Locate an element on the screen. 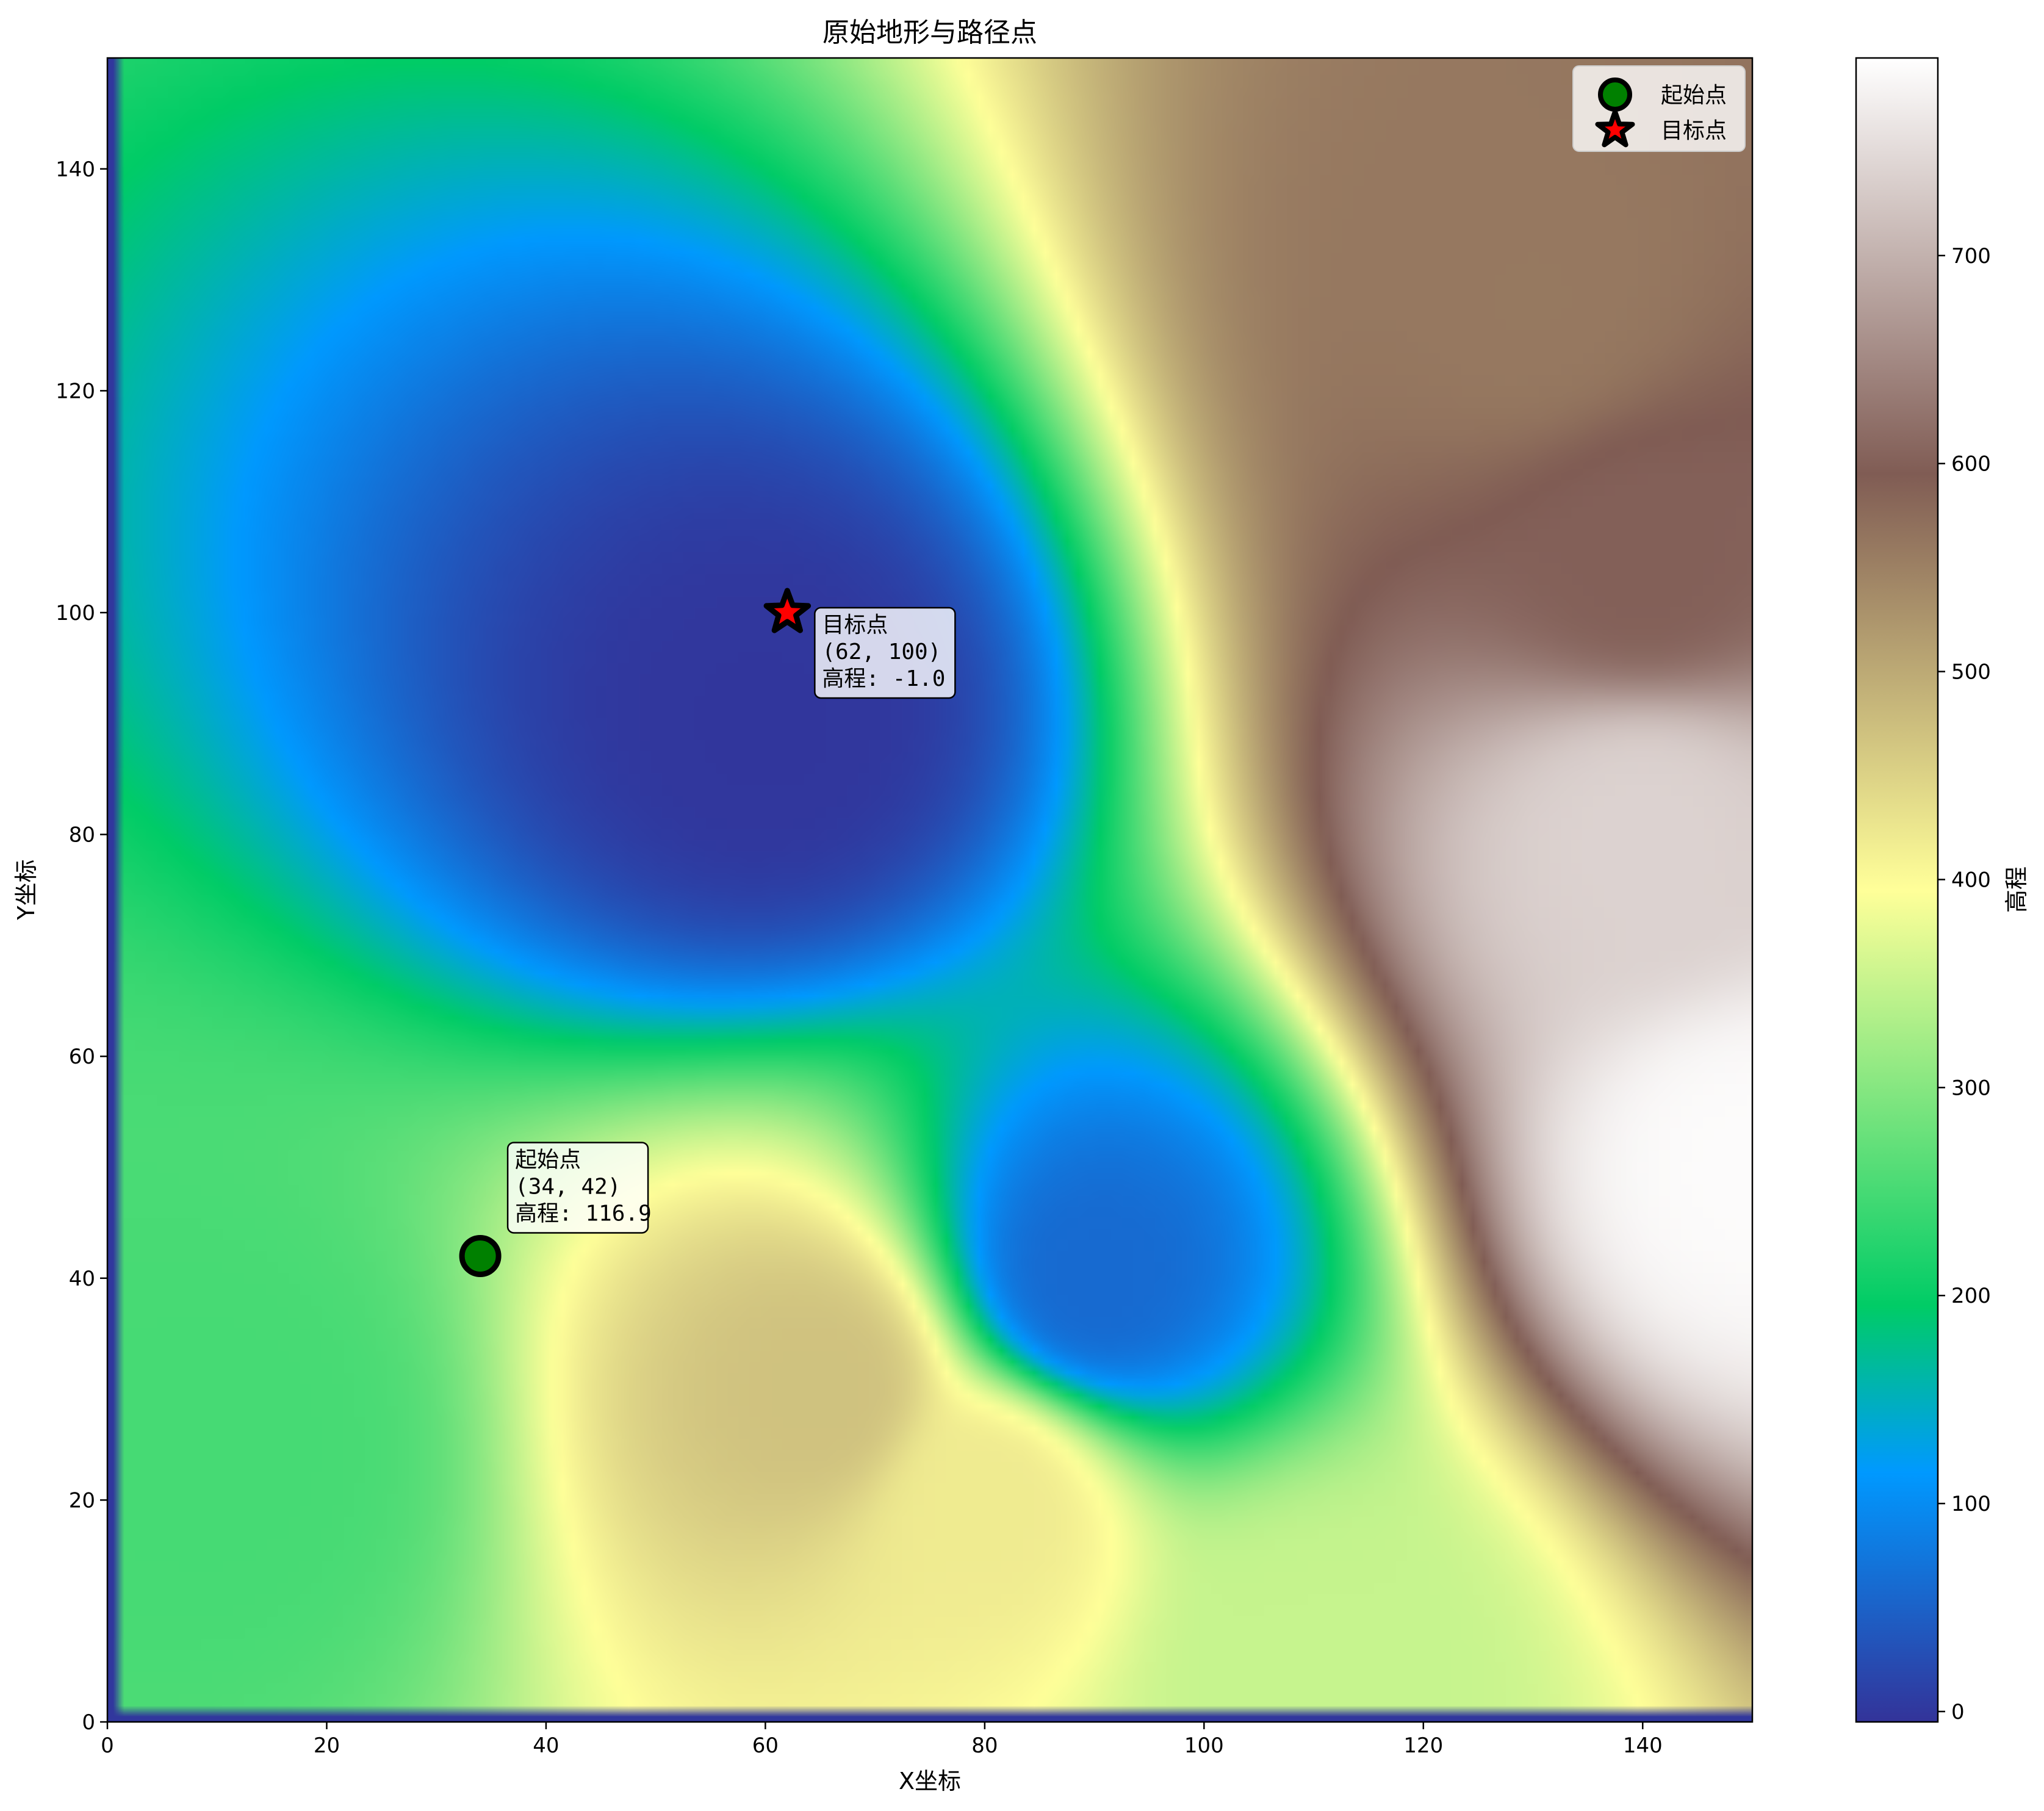 This screenshot has width=2044, height=1811. x-tick-label: 40 is located at coordinates (546, 1746).